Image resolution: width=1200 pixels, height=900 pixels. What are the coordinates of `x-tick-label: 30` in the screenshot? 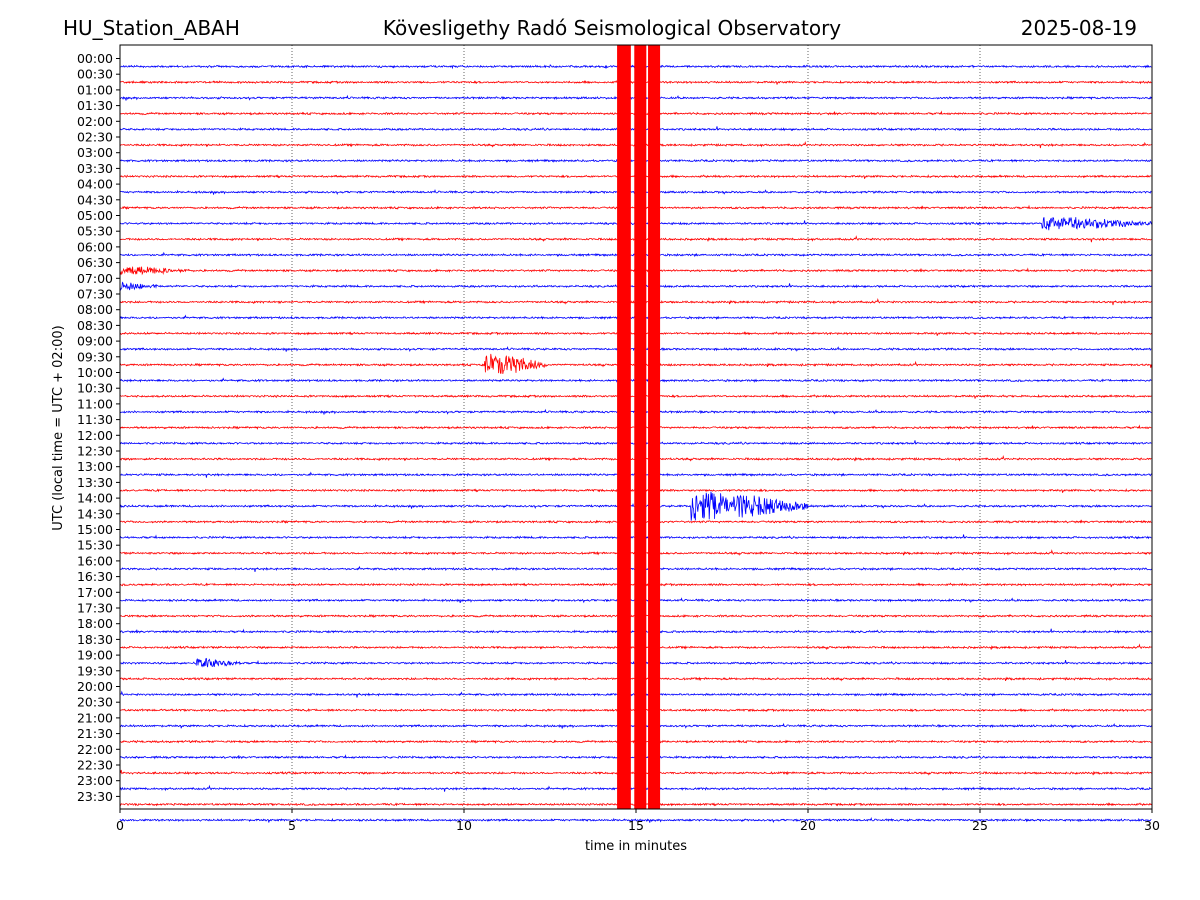 It's located at (1152, 825).